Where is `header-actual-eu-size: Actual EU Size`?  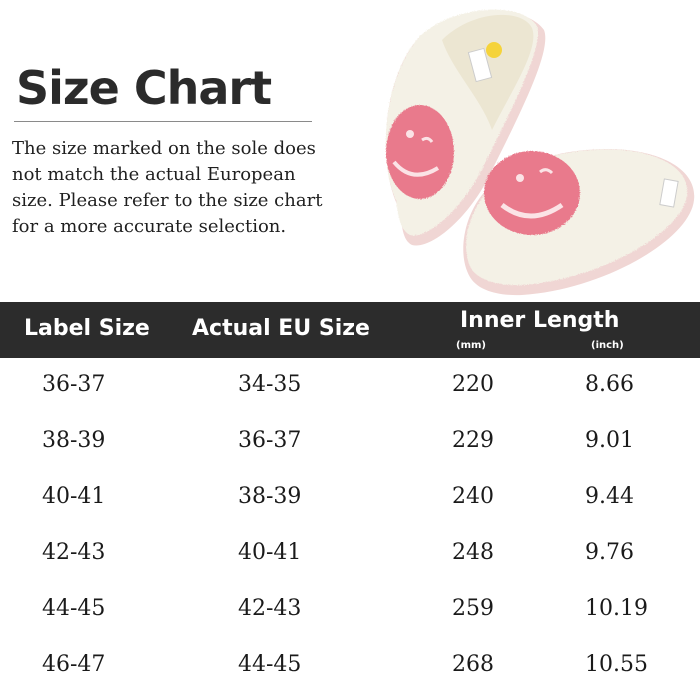
header-actual-eu-size: Actual EU Size is located at coordinates (281, 328).